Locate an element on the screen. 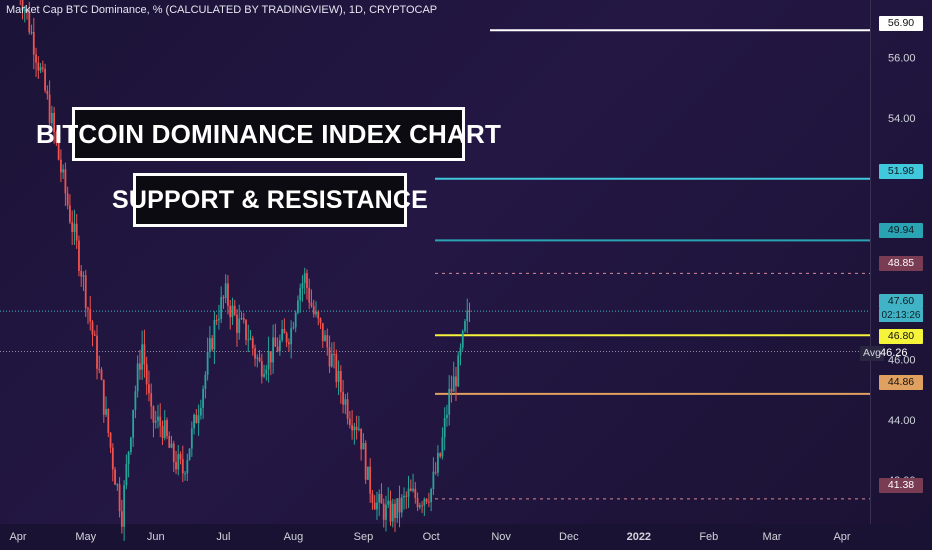  price-label-current: 47.60 is located at coordinates (901, 301).